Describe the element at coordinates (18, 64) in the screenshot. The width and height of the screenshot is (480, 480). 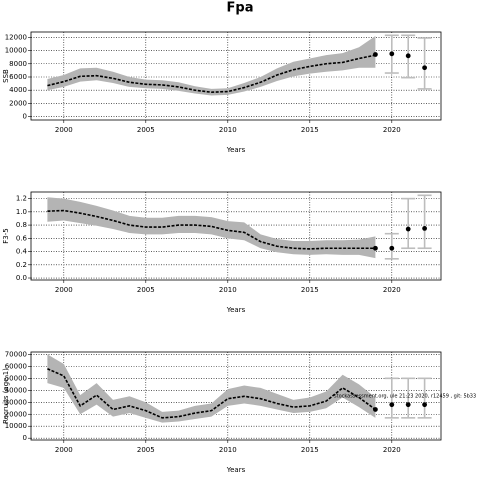
I see `y-tick-label: 8000` at that location.